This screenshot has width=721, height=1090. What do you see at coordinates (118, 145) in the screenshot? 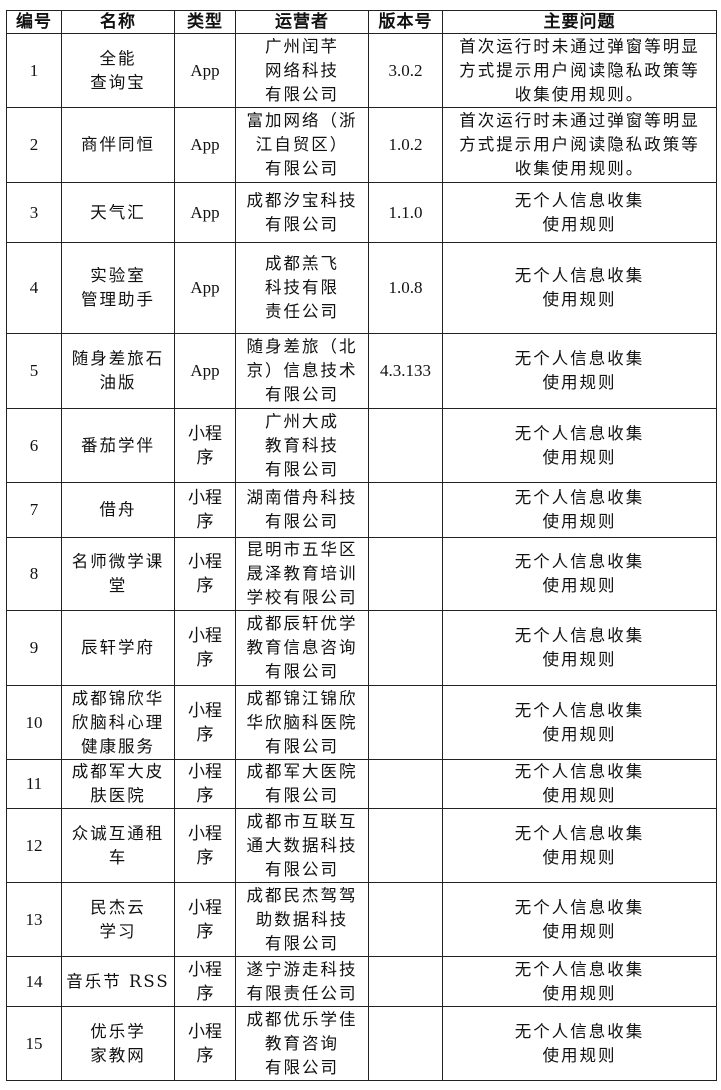
I see `cell-name: 商伴同恒` at bounding box center [118, 145].